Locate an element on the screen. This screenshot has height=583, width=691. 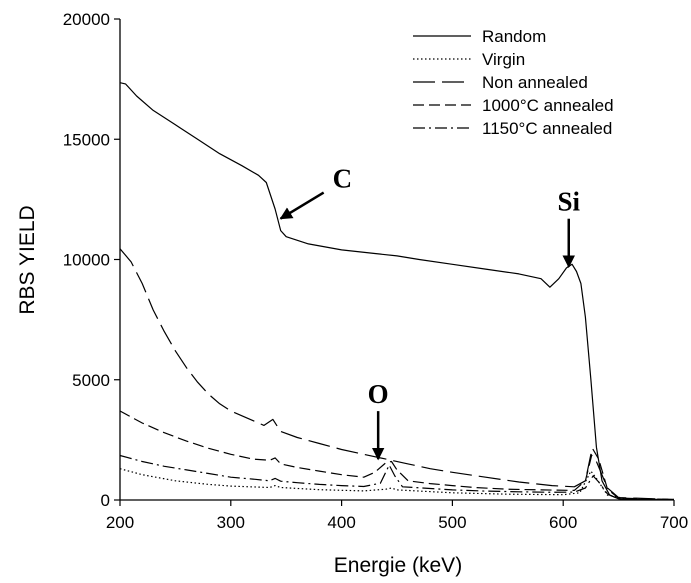
series-line-1150-c-annealed is located at coordinates (397, 477).